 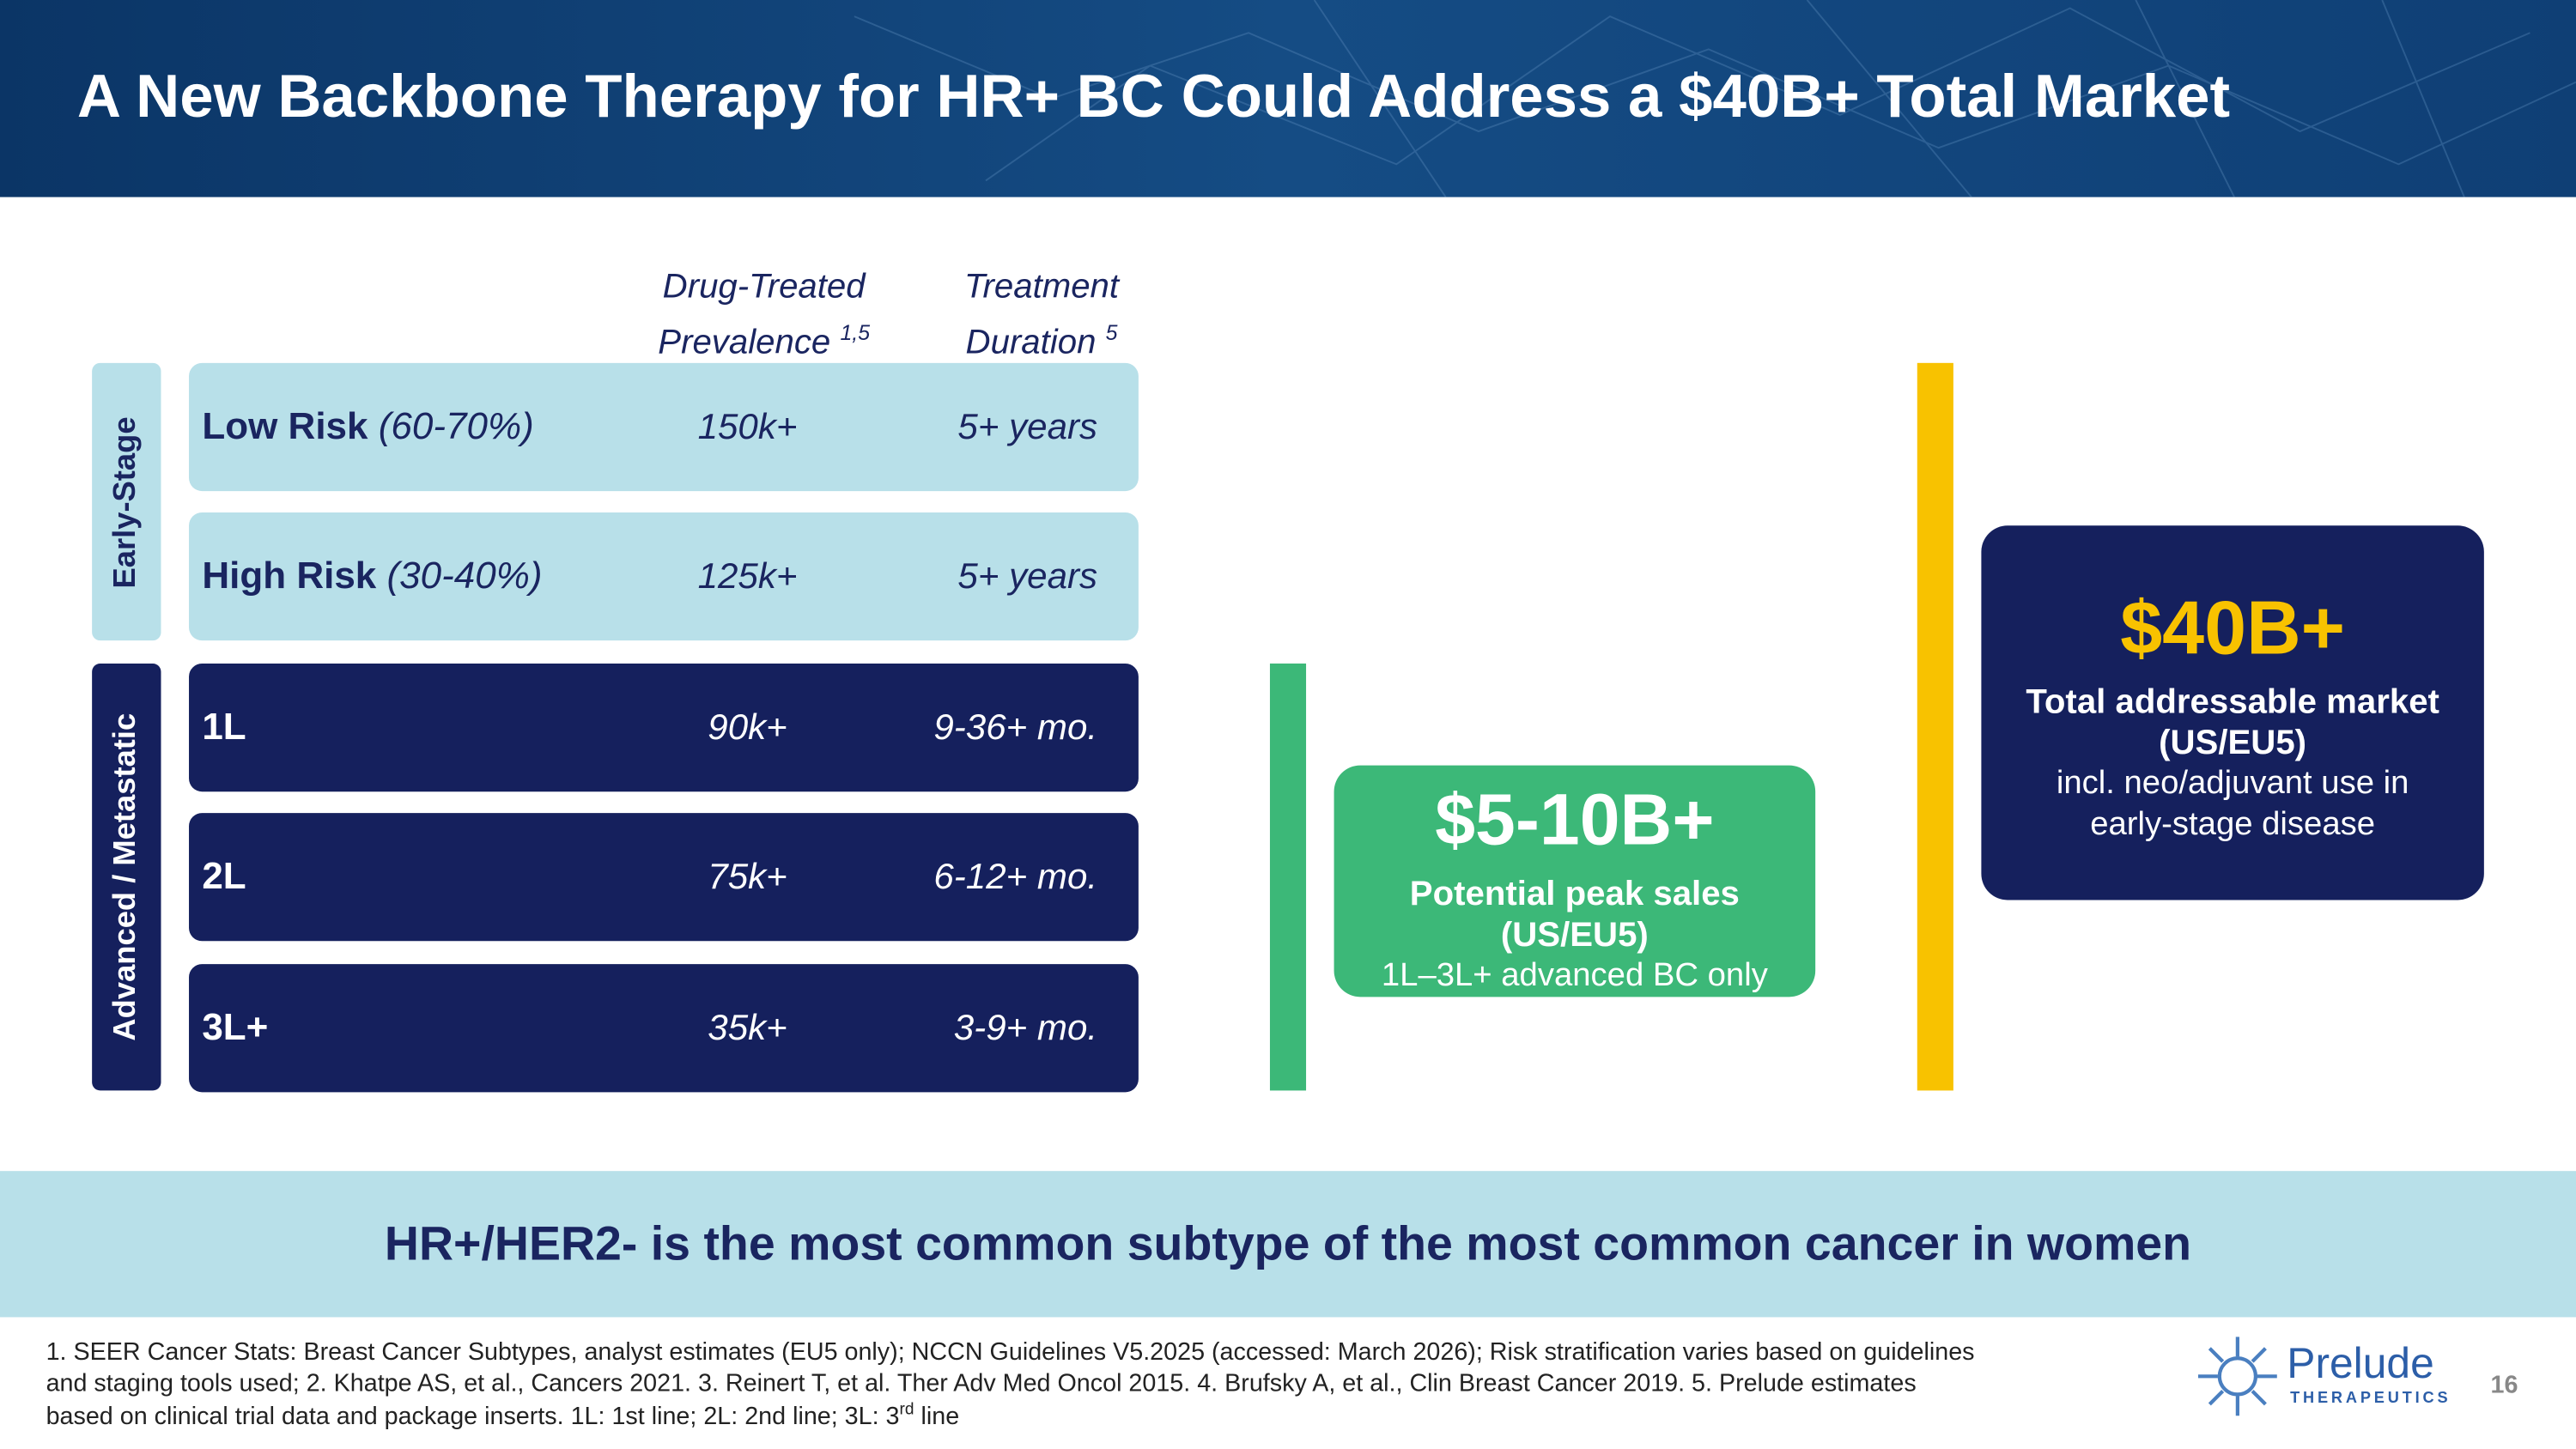 What do you see at coordinates (2233, 627) in the screenshot?
I see `callout-value: $40B+` at bounding box center [2233, 627].